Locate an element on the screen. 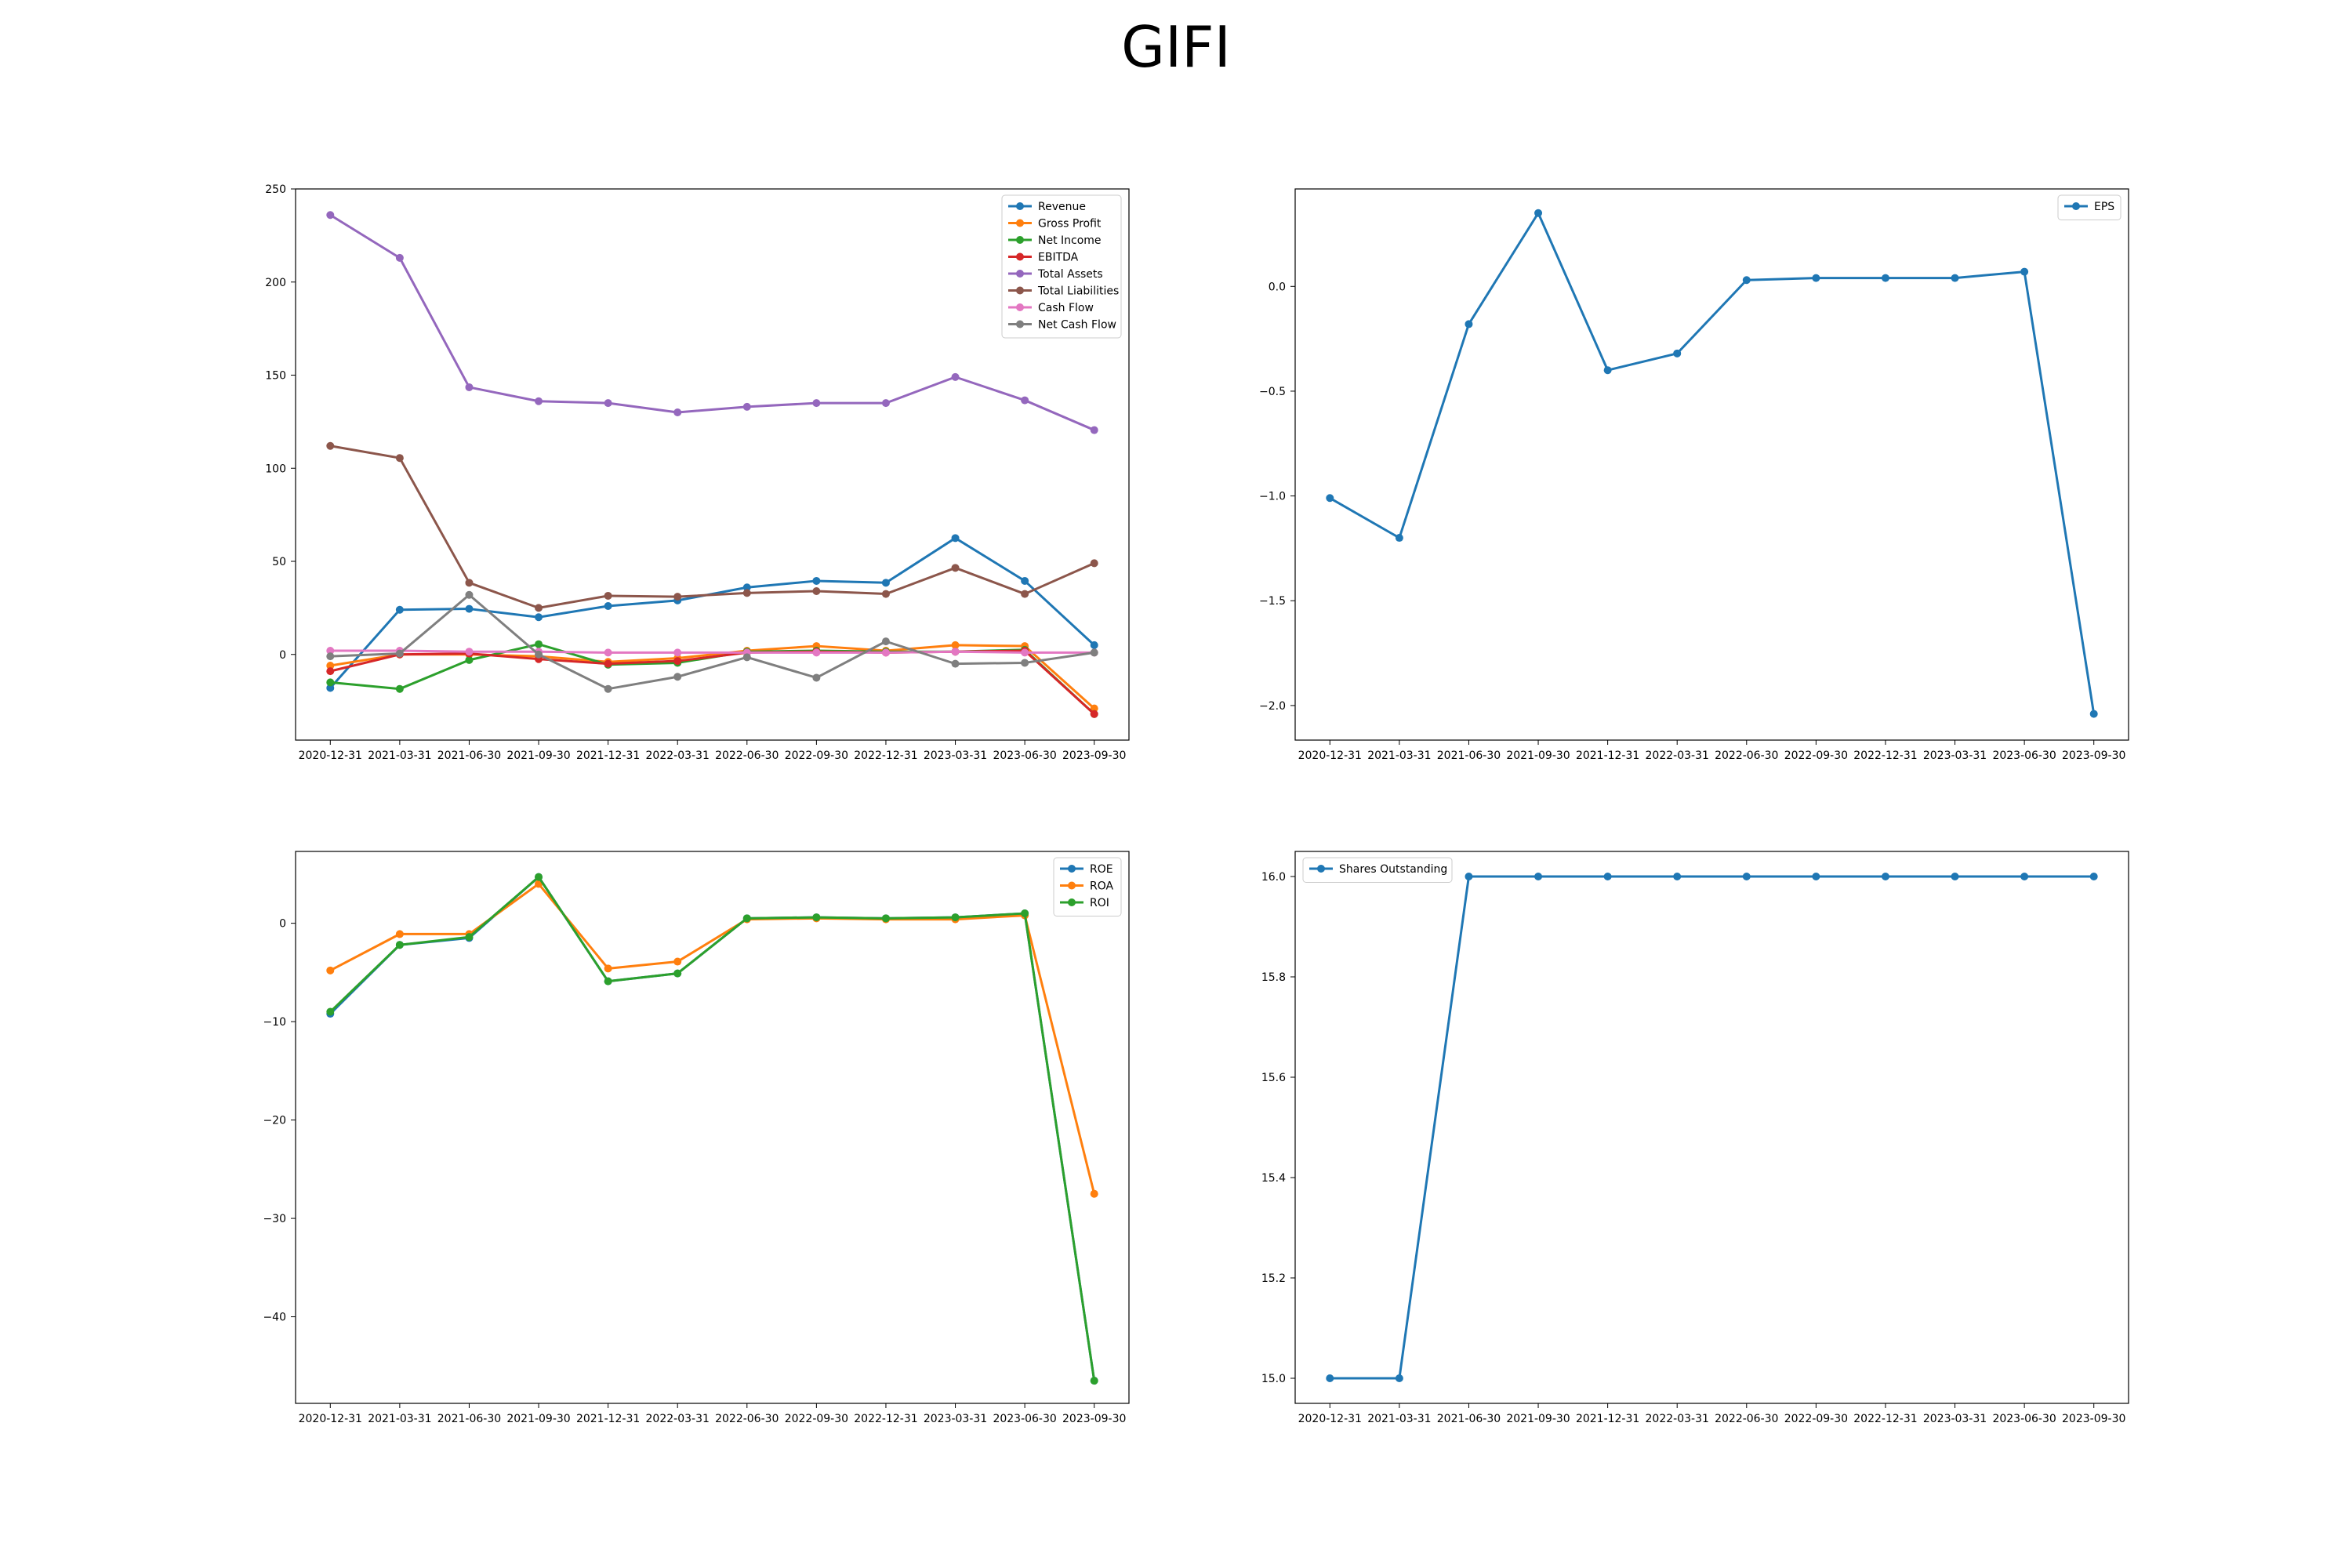  legend: EPS is located at coordinates (2089, 207).